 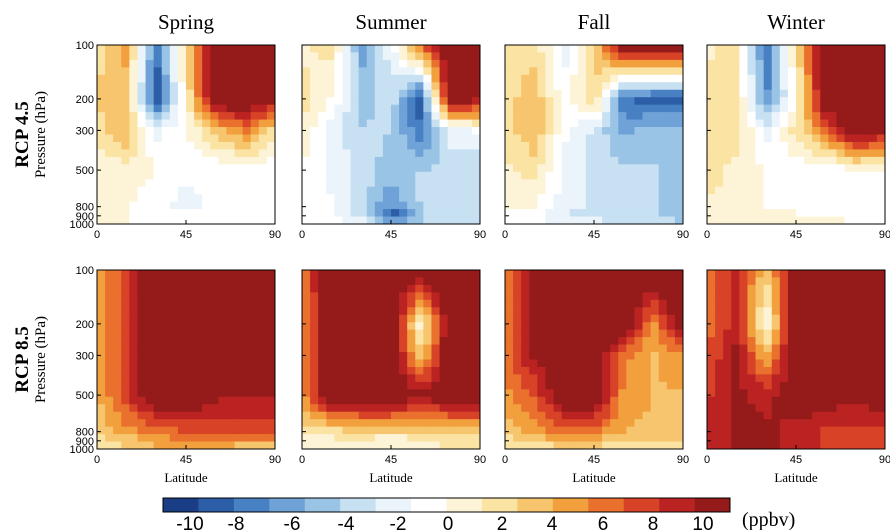 What do you see at coordinates (85, 396) in the screenshot?
I see `y-tick-label: 500` at bounding box center [85, 396].